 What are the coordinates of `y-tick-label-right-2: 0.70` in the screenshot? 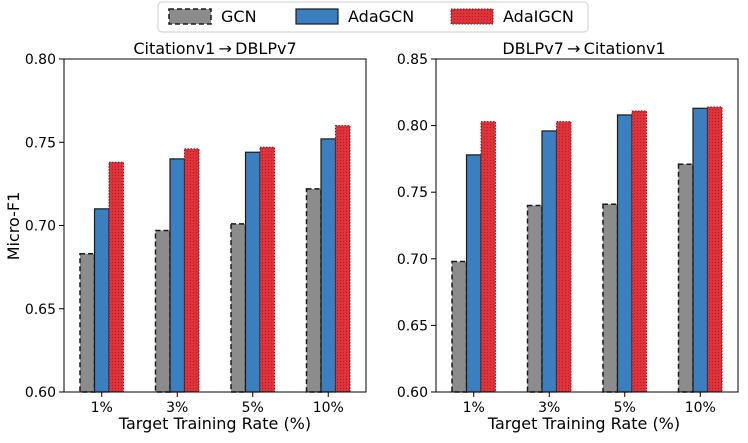 It's located at (412, 260).